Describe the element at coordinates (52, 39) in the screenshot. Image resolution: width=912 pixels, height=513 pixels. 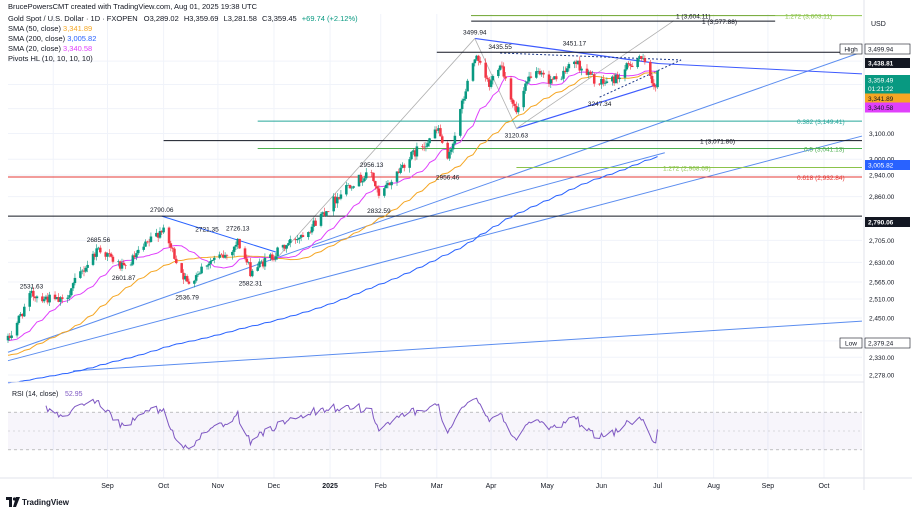
I see `legend-sma200: SMA (200, close) 3,005.82` at that location.